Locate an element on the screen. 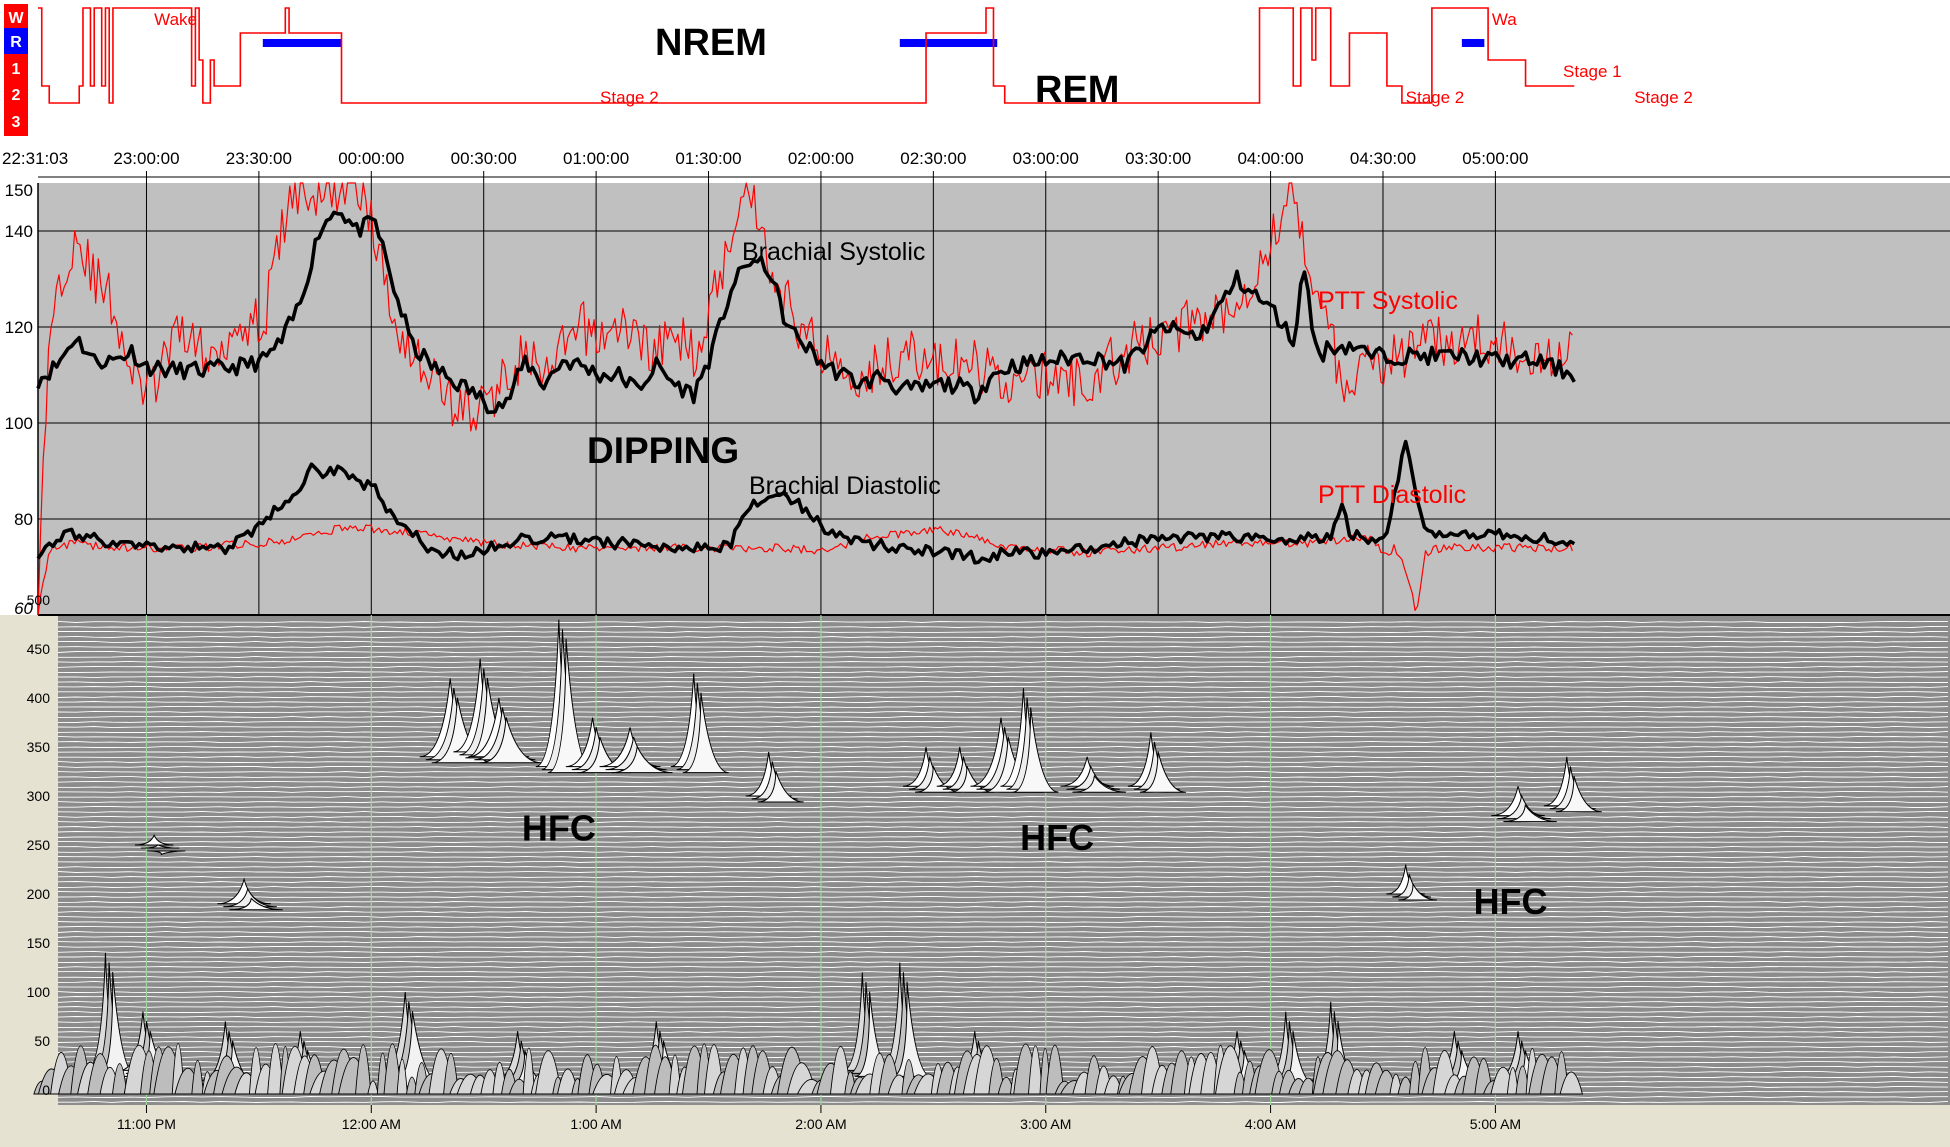 The image size is (1950, 1147). hfc-y-tick-label: 250 is located at coordinates (39, 845).